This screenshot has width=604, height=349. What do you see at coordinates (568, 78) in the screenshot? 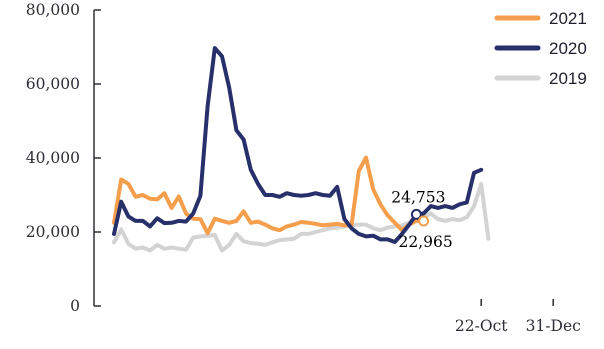
I see `legend-label: 2019` at bounding box center [568, 78].